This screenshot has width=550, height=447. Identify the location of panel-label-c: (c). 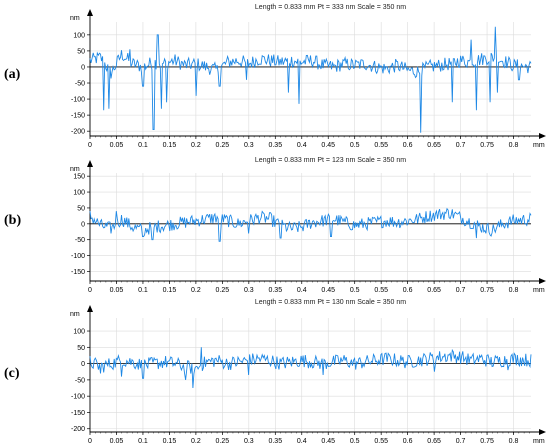
(12, 373).